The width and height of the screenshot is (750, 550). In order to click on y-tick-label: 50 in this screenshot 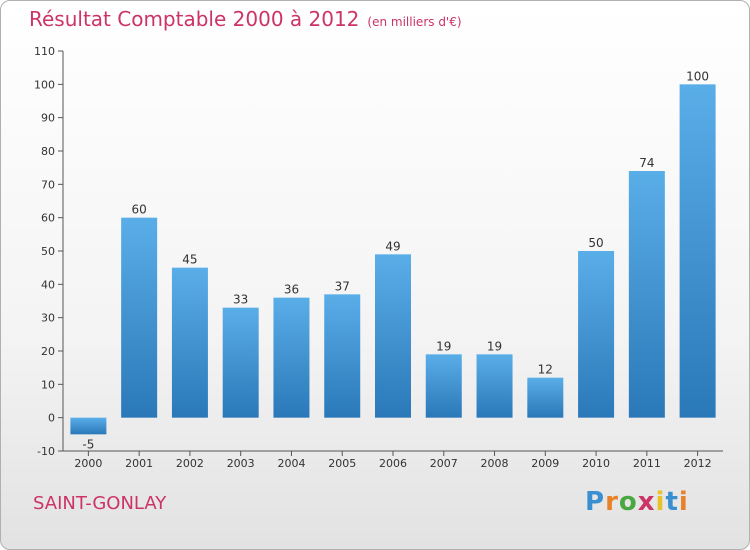, I will do `click(48, 251)`.